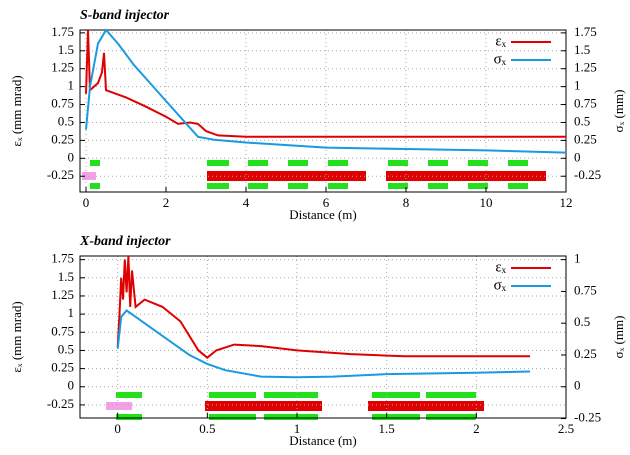 The width and height of the screenshot is (630, 455). What do you see at coordinates (207, 428) in the screenshot?
I see `x-tick-label: 0.5` at bounding box center [207, 428].